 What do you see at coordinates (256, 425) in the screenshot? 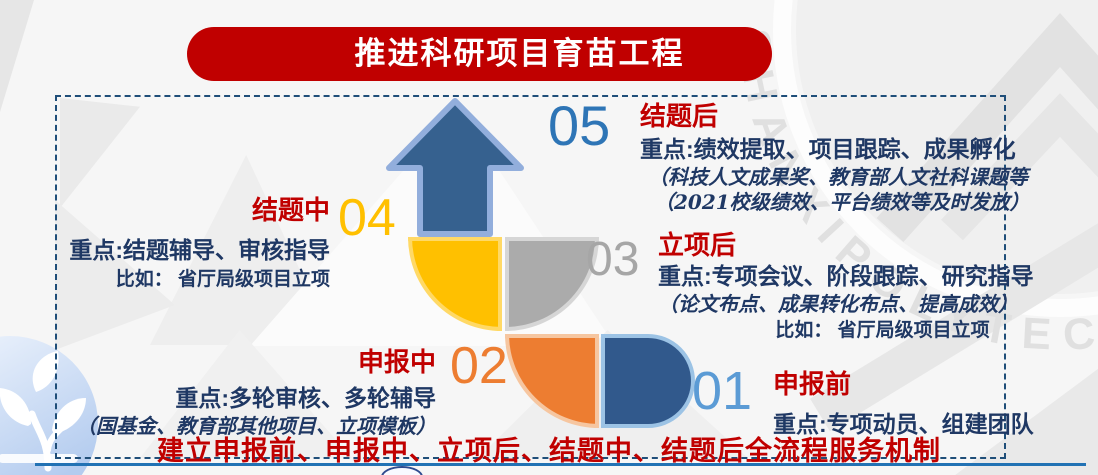
I see `note-line: （国基金、教育部其他项目、立项模板）` at bounding box center [256, 425].